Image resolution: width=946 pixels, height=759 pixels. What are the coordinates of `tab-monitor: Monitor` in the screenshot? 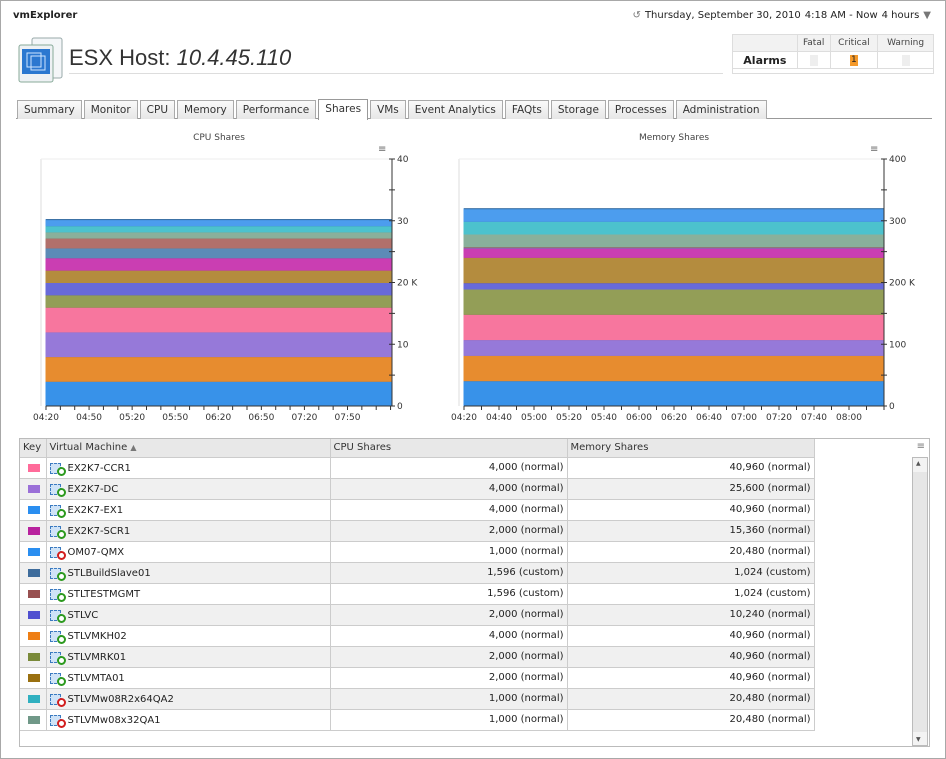 It's located at (110, 109).